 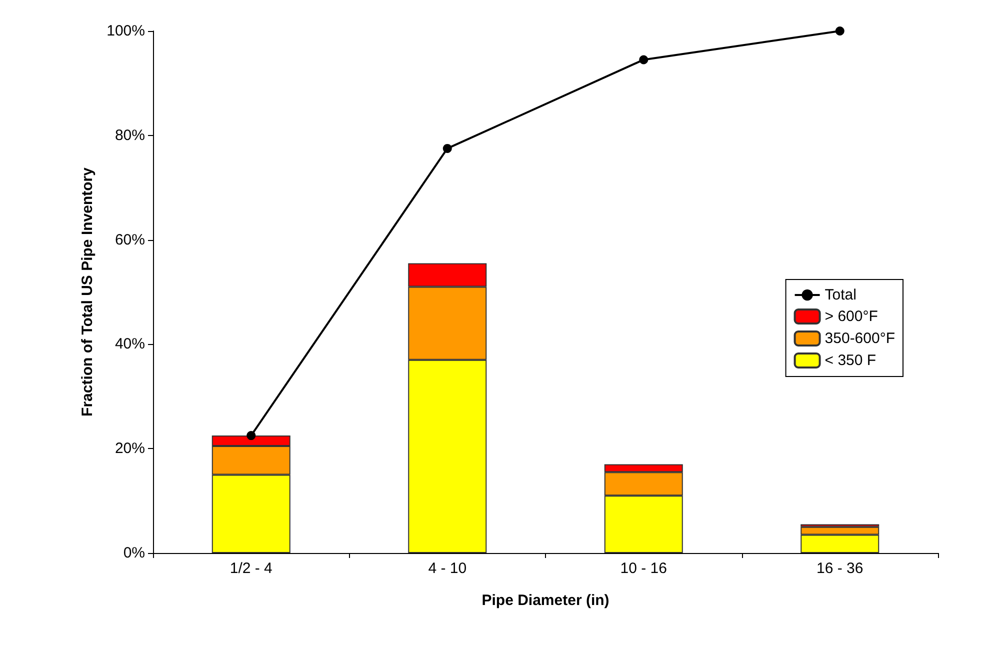 What do you see at coordinates (251, 568) in the screenshot?
I see `x-tick-label: 1/2 - 4` at bounding box center [251, 568].